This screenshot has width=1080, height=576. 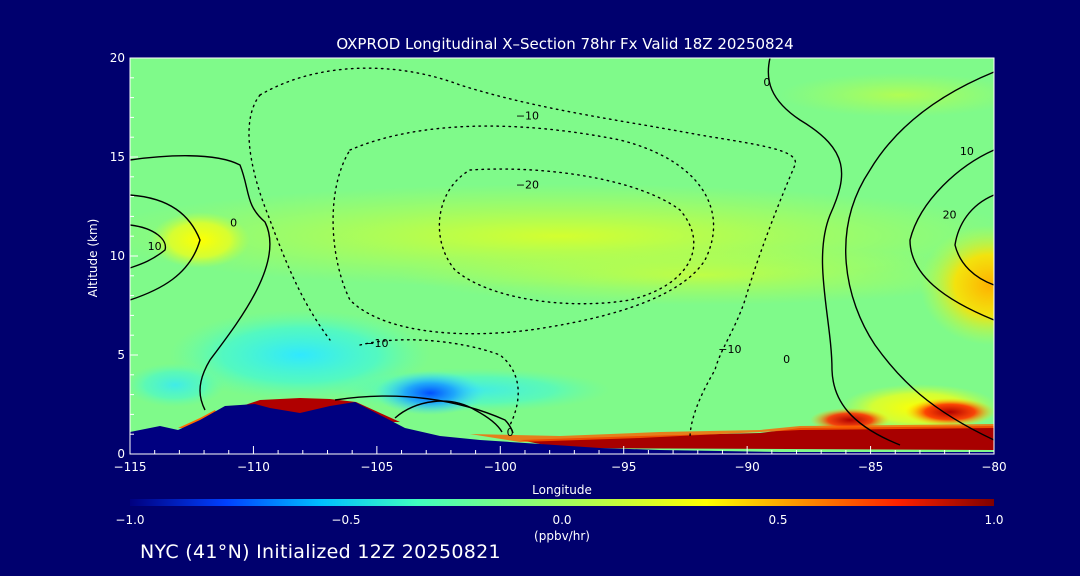 I want to click on contour-10-west, so click(x=165, y=247).